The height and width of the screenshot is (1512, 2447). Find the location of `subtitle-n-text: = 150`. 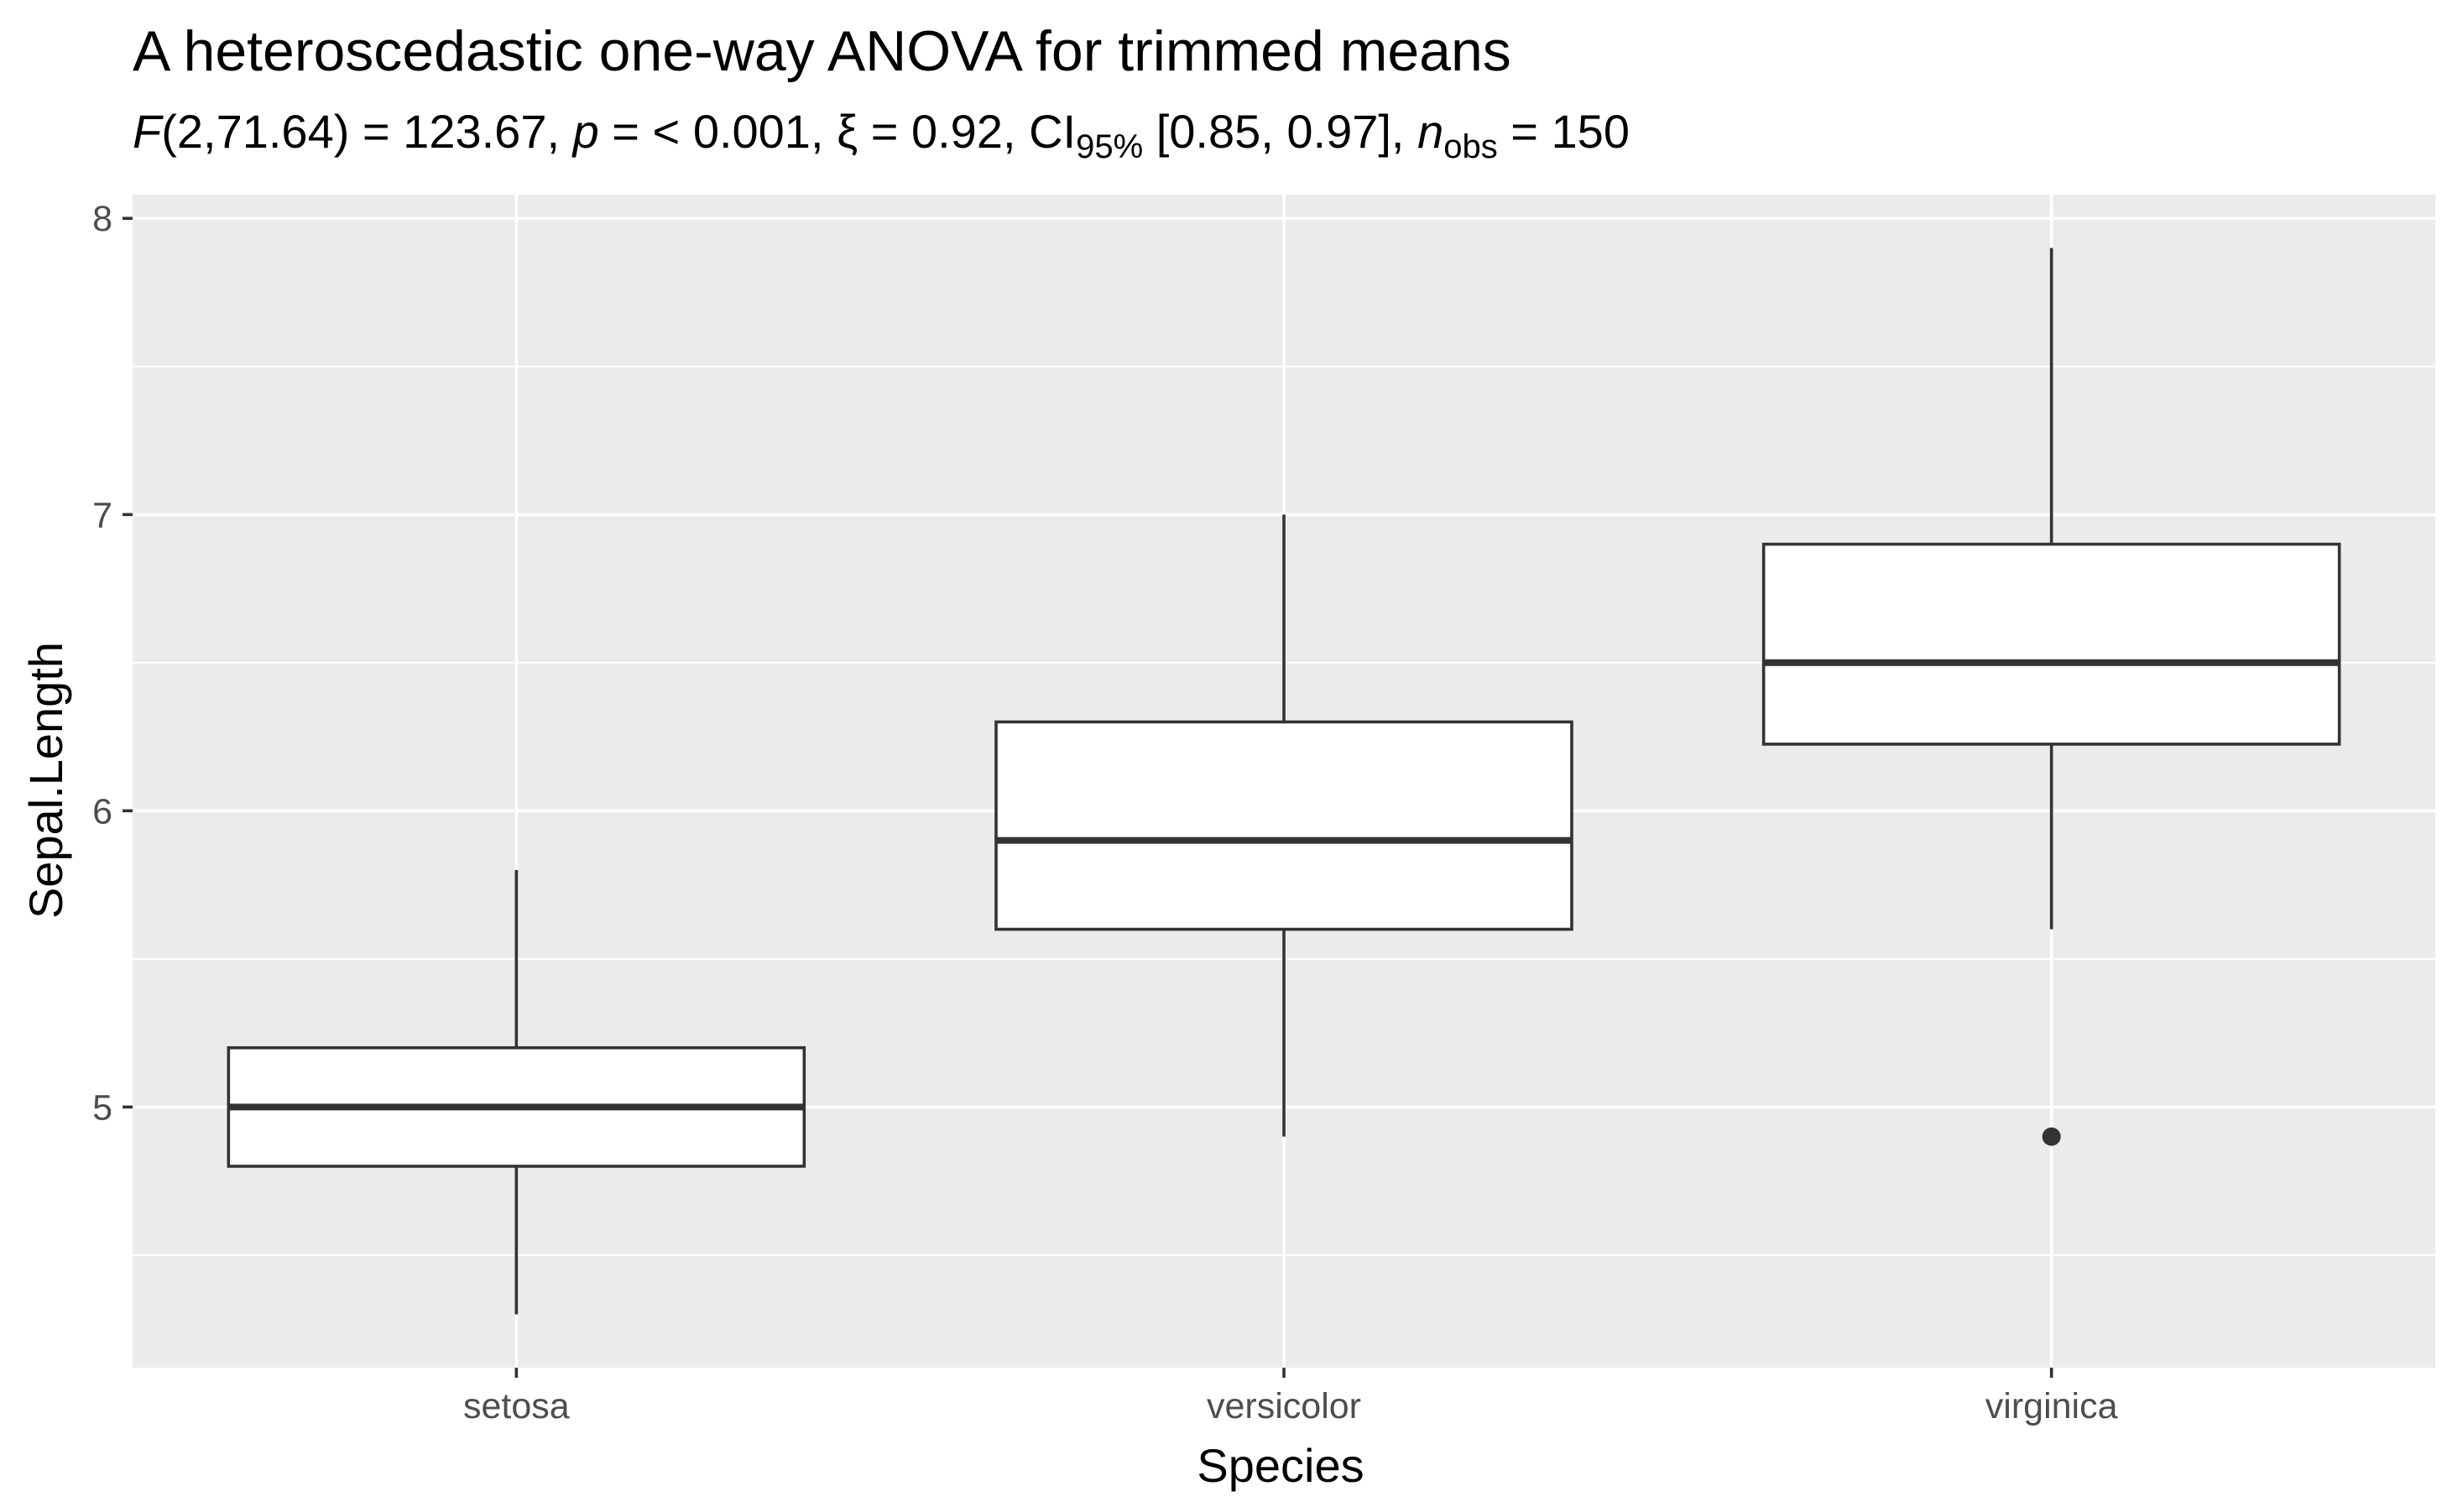

subtitle-n-text: = 150 is located at coordinates (1564, 132).